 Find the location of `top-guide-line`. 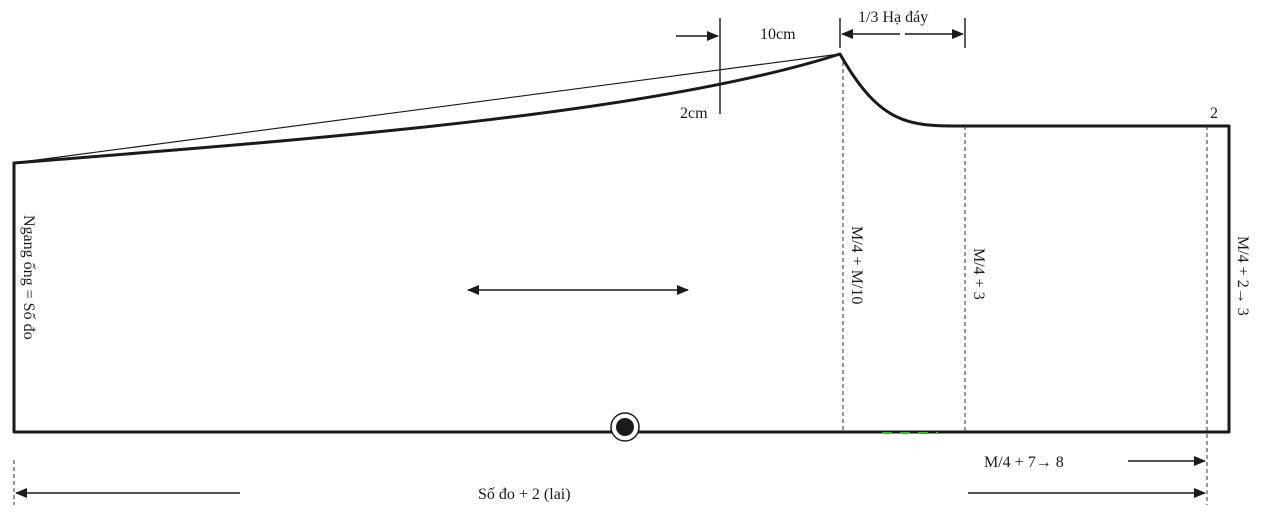

top-guide-line is located at coordinates (427, 108).